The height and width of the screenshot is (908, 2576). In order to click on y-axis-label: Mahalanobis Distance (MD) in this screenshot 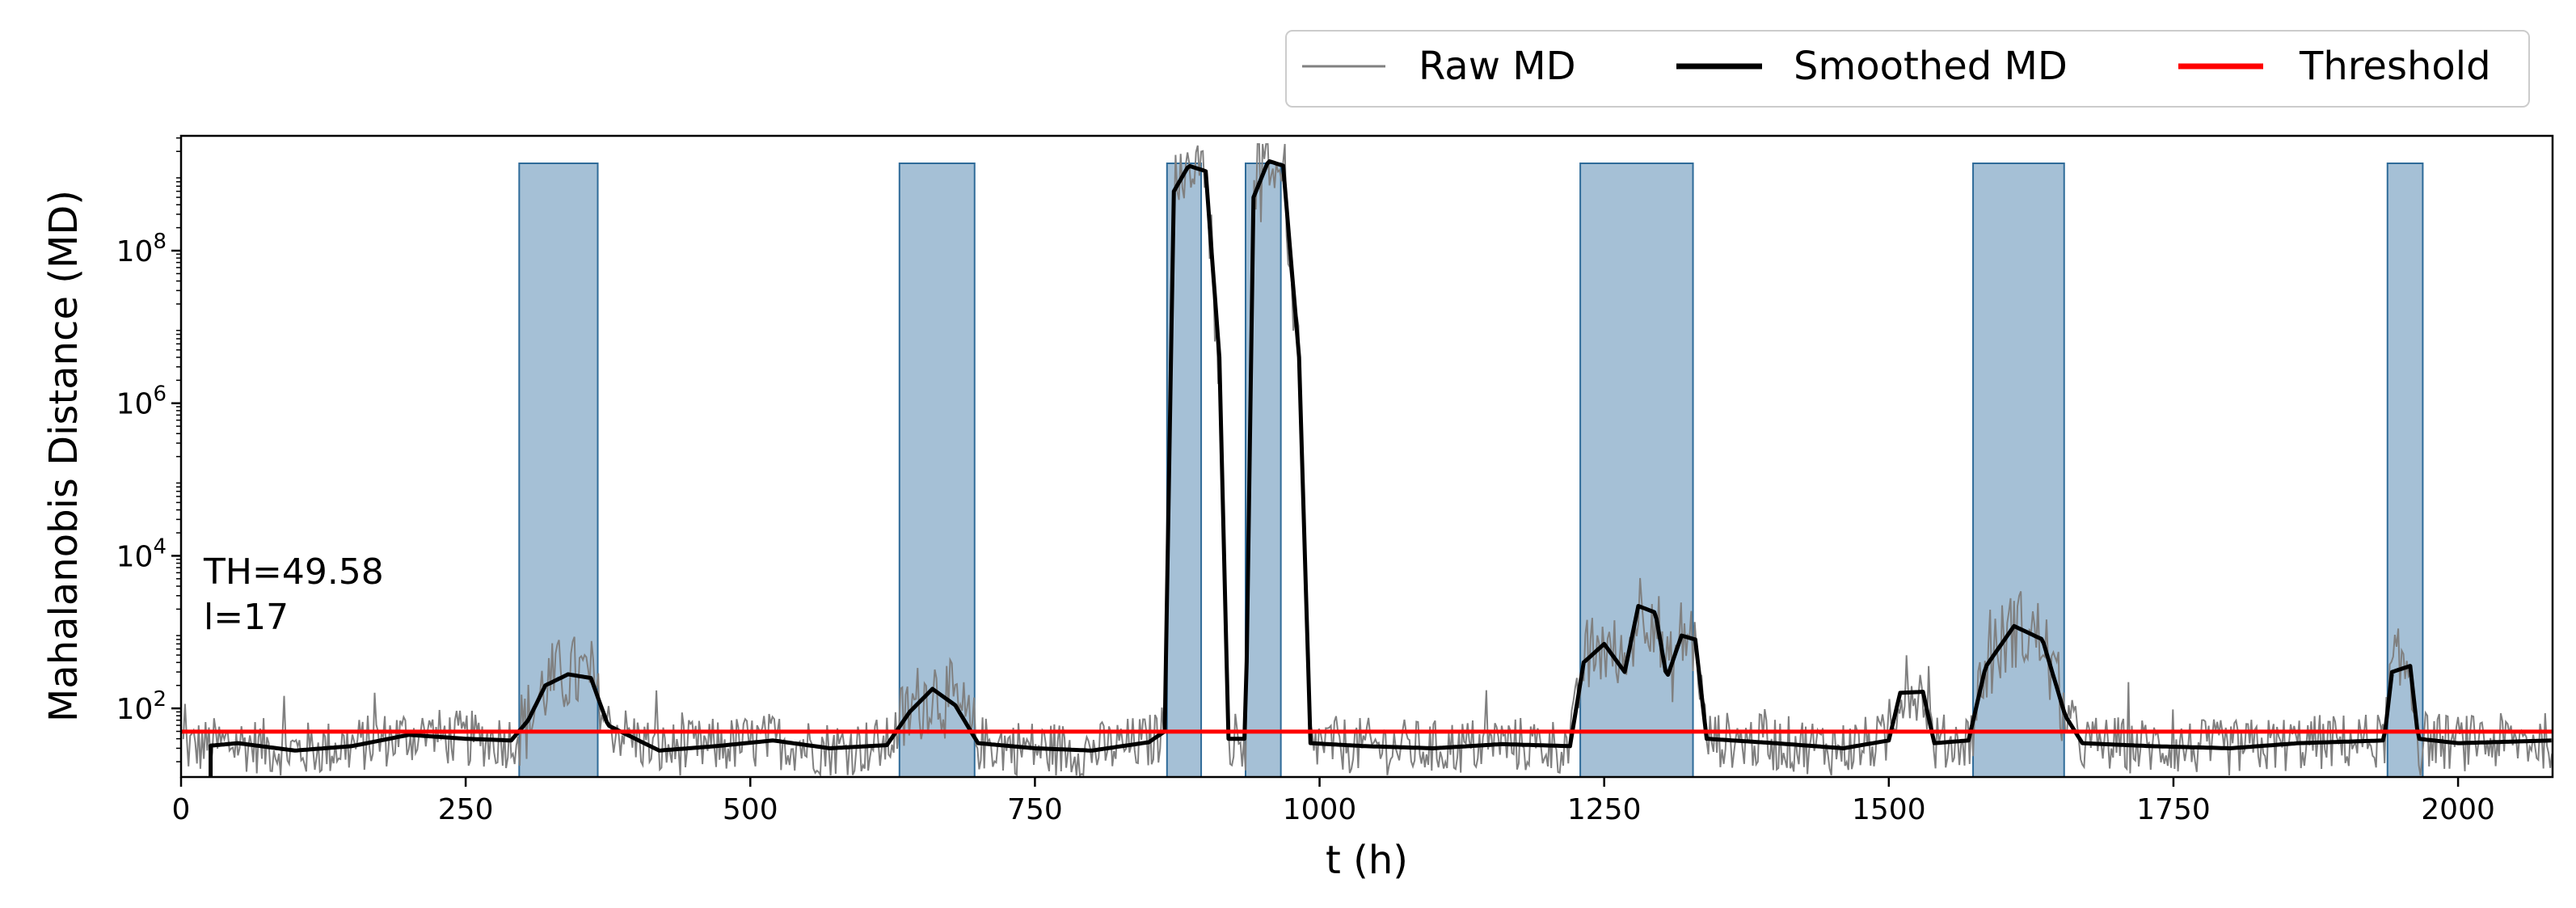, I will do `click(63, 456)`.